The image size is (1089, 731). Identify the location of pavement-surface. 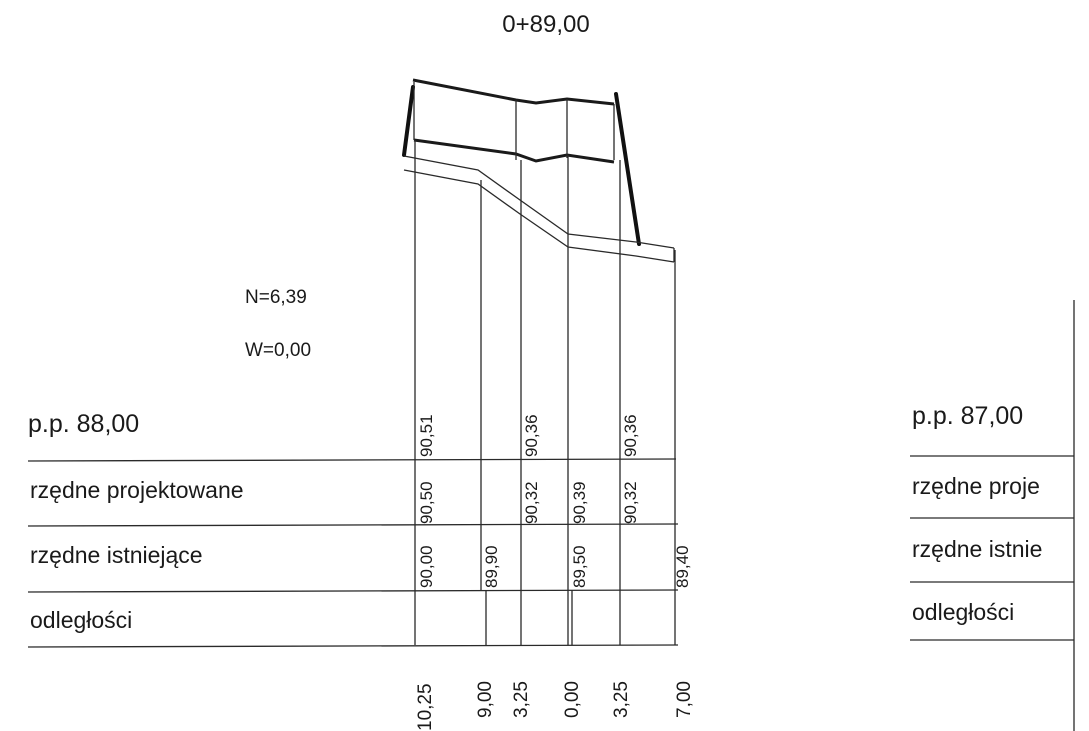
(514, 151).